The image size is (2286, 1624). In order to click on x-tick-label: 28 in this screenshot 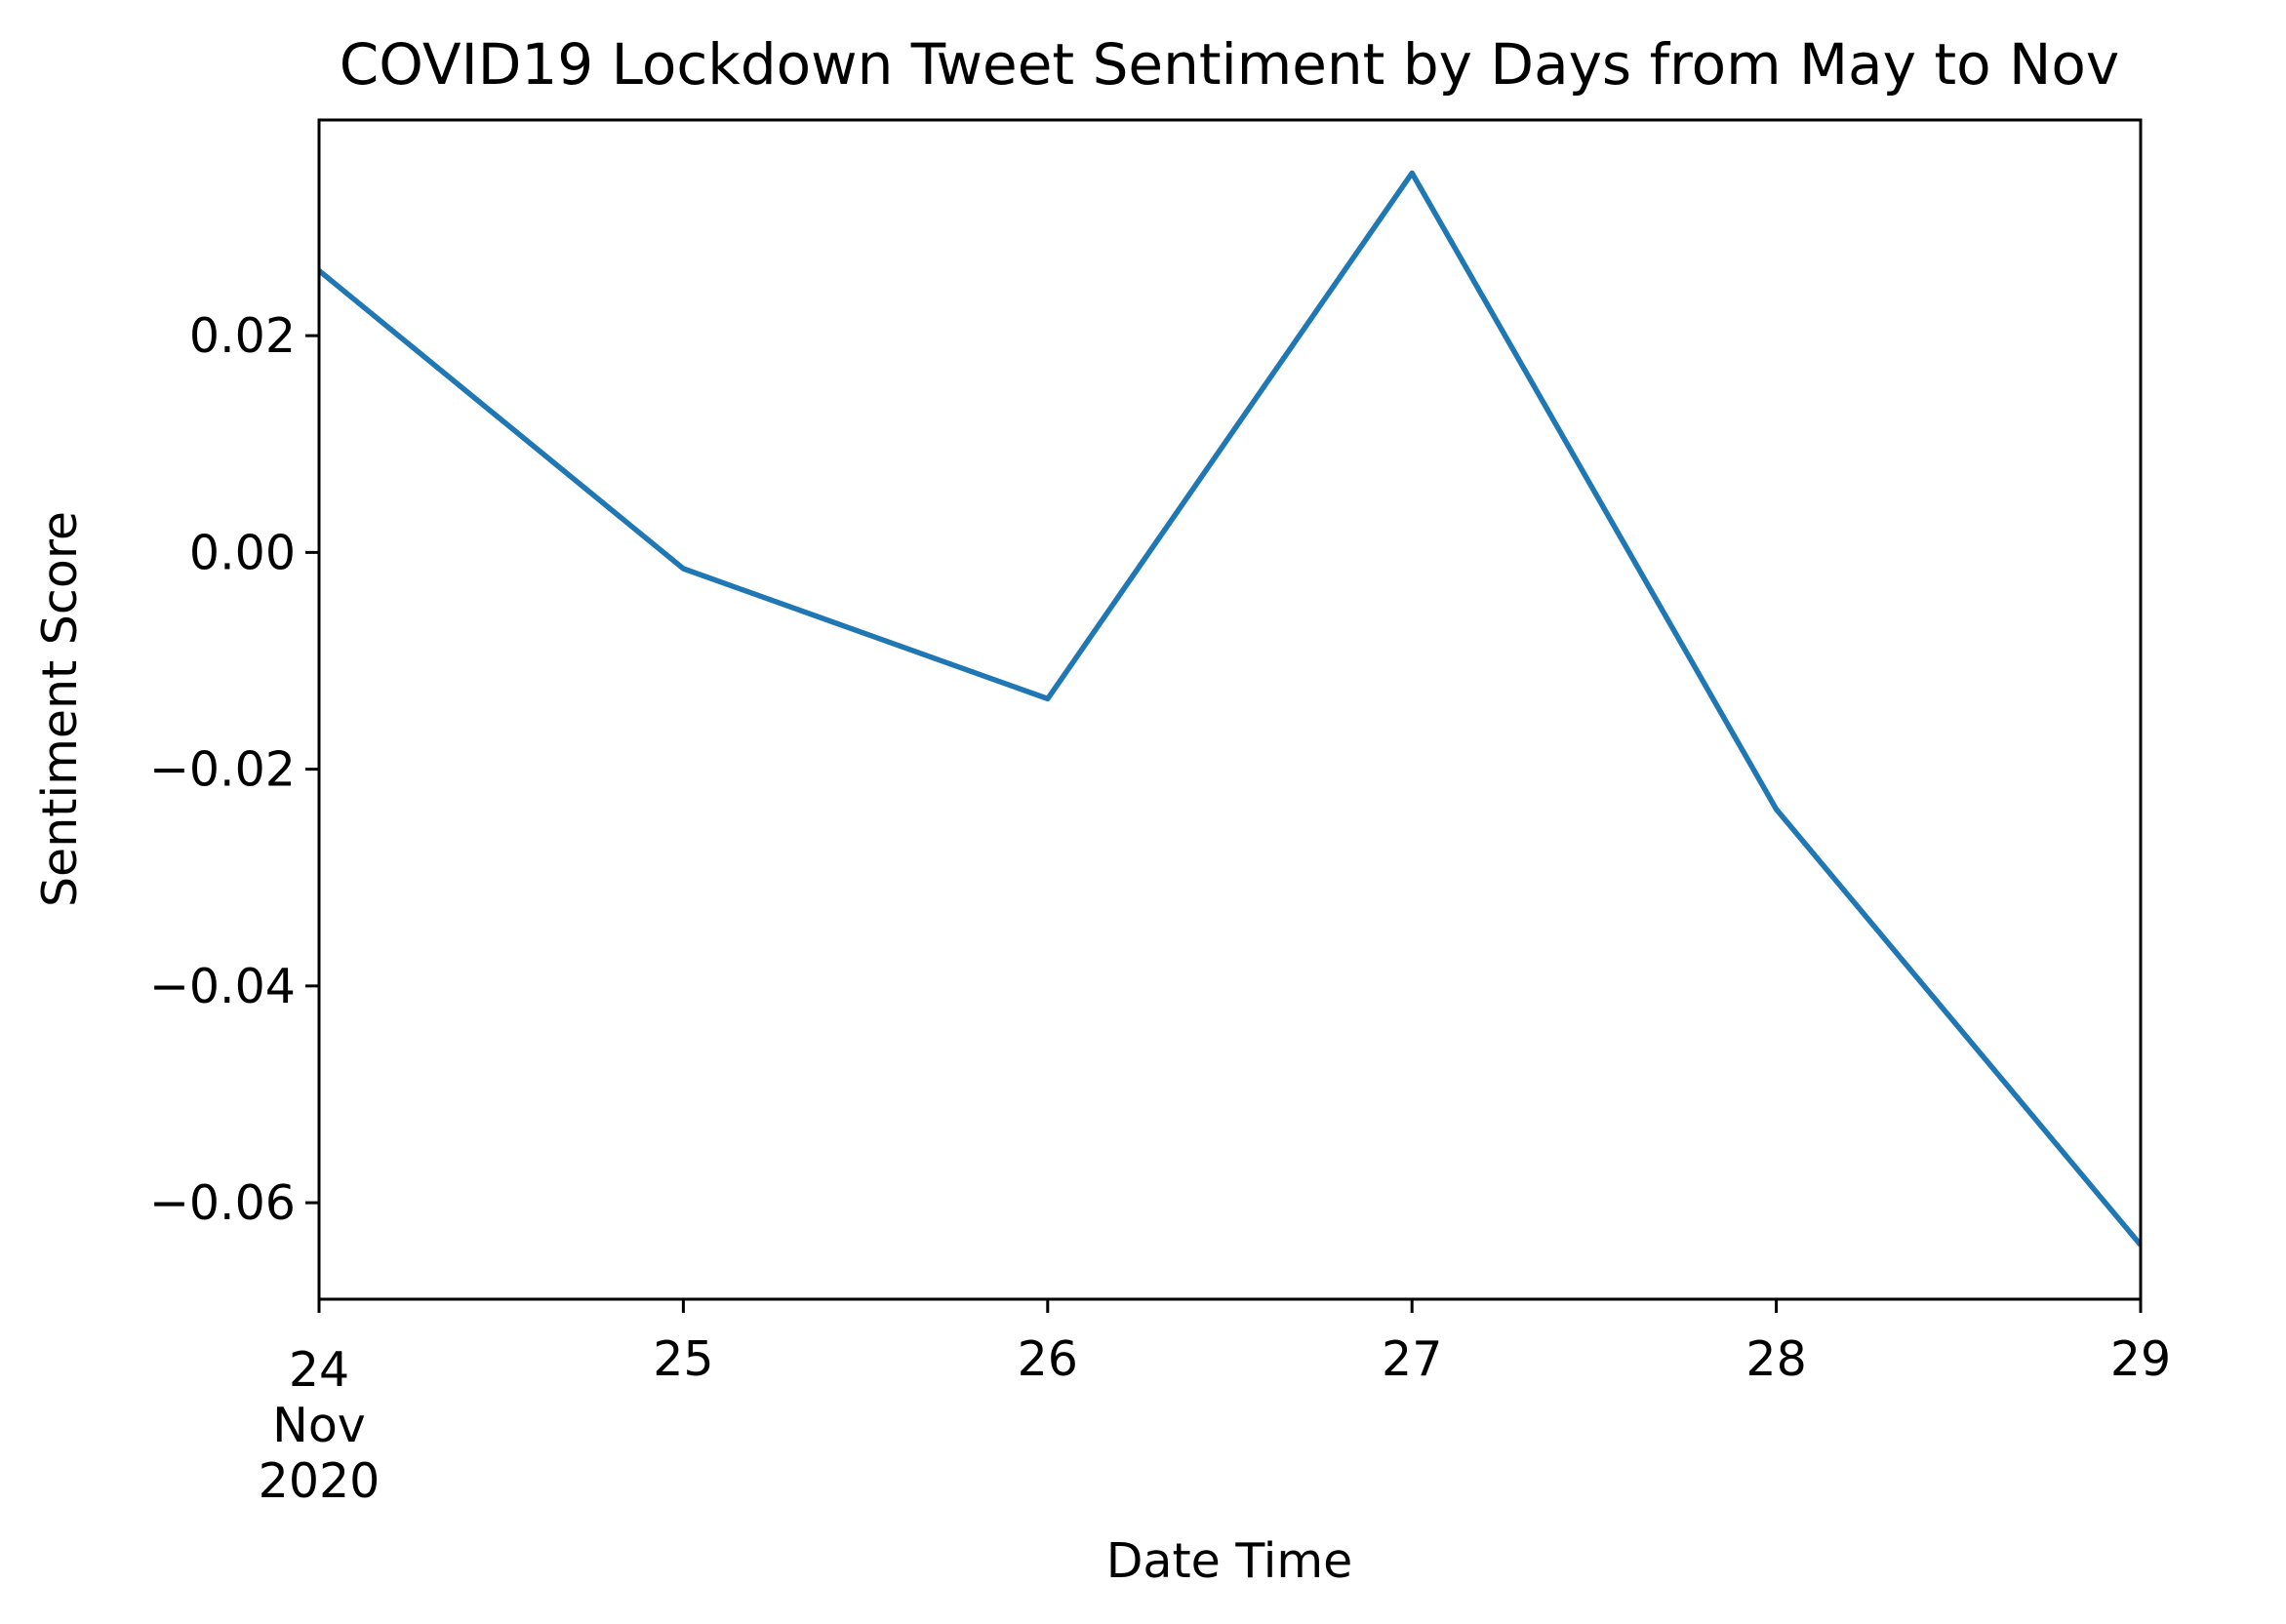, I will do `click(1776, 1359)`.